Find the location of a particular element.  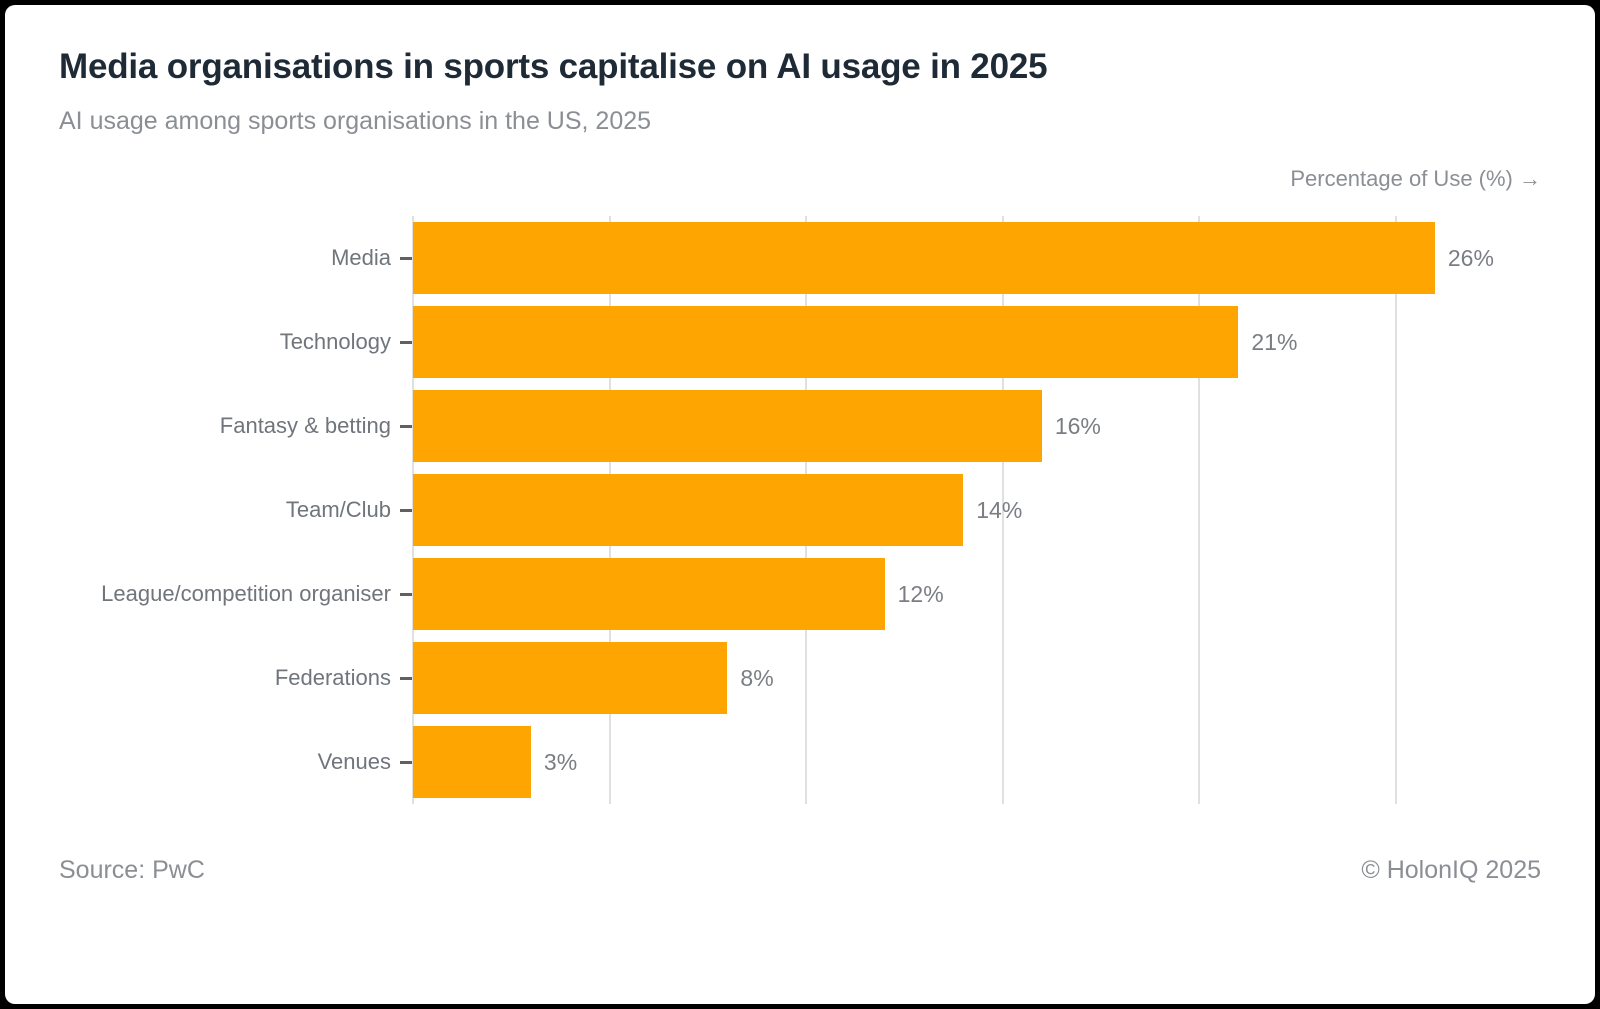

bar-row: 26% is located at coordinates (977, 258).